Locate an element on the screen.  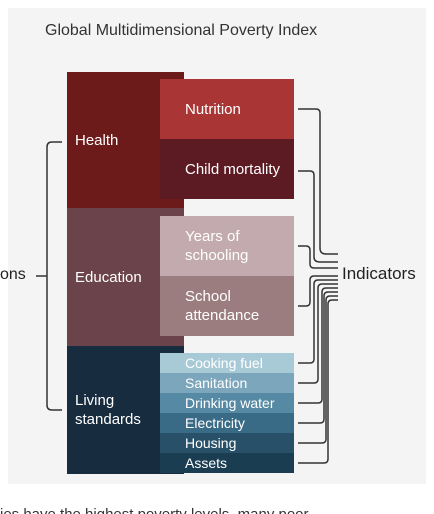
connector-electricity is located at coordinates (318, 357).